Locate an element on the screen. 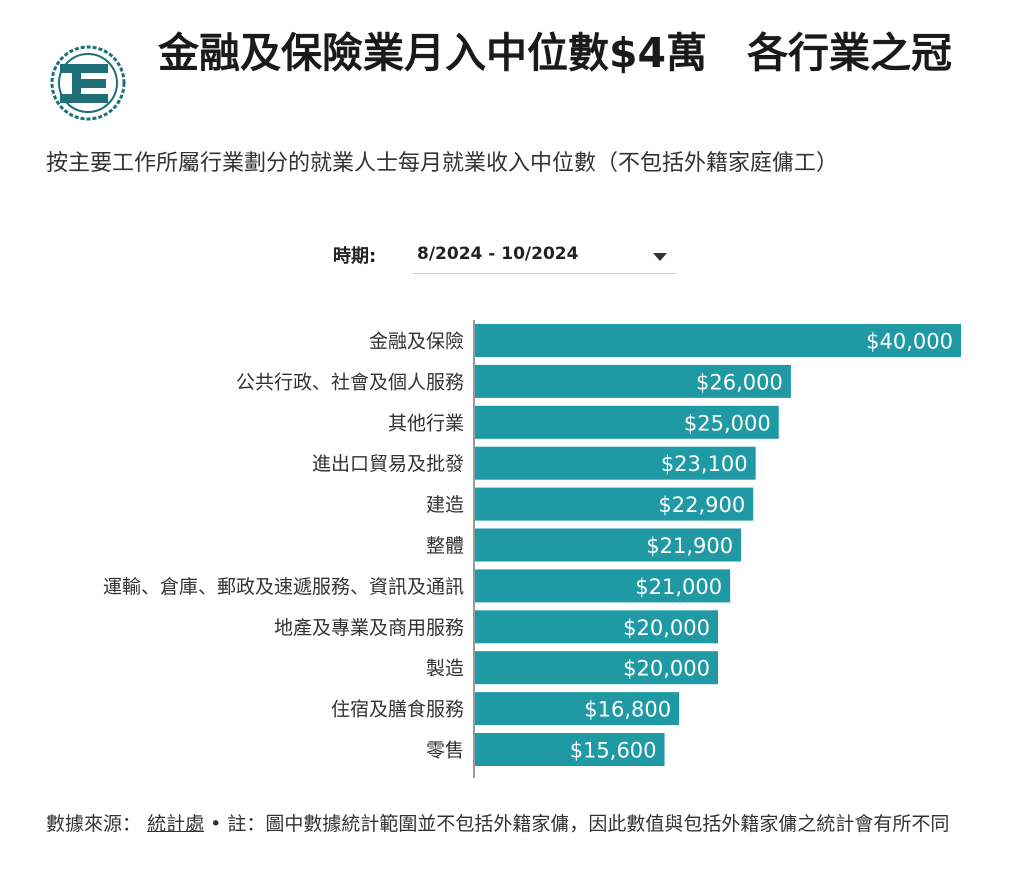 This screenshot has width=1024, height=875. category-label: 製造 is located at coordinates (445, 669).